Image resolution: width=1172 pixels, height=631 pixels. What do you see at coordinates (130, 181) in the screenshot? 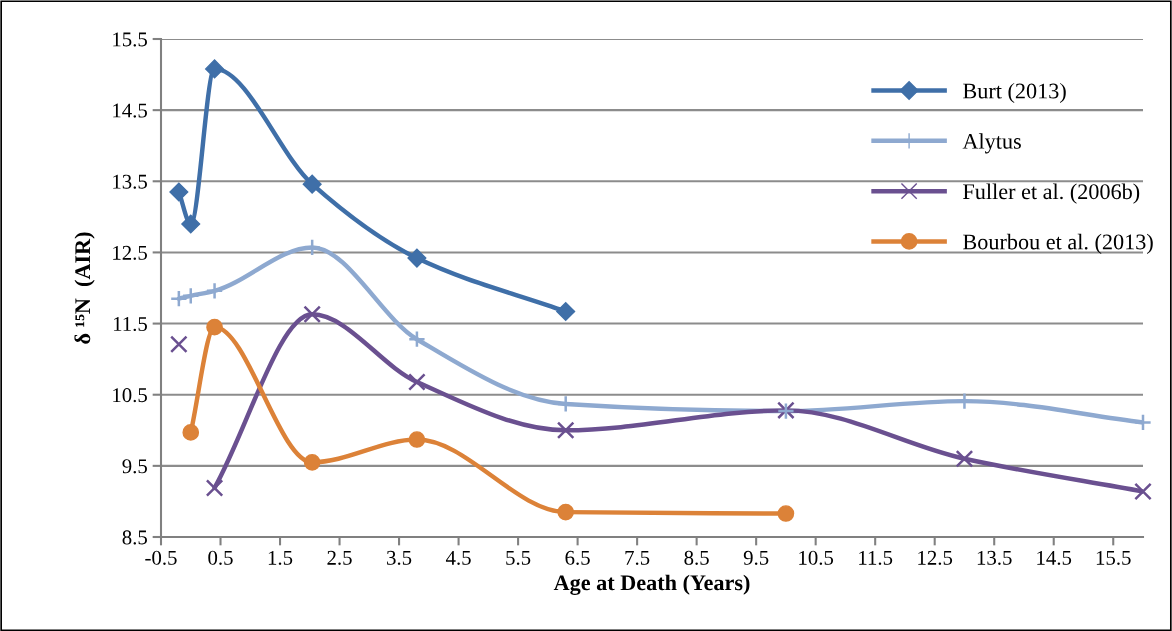
I see `y-tick-label: 13.5` at bounding box center [130, 181].